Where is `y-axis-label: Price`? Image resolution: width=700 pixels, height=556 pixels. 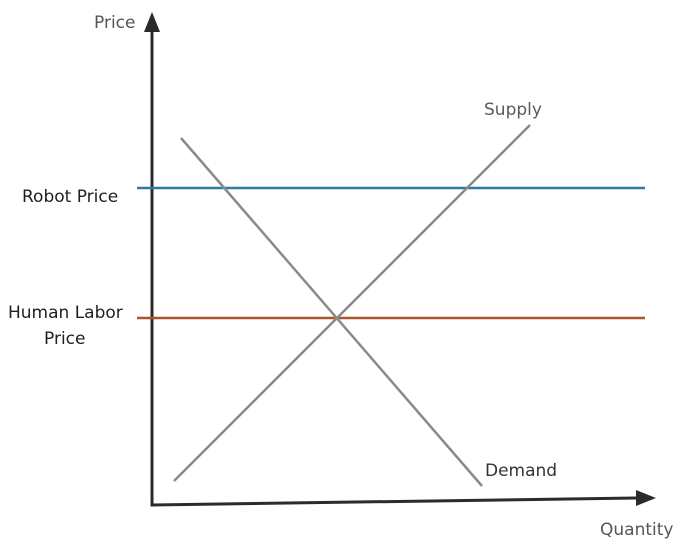
y-axis-label: Price is located at coordinates (114, 23).